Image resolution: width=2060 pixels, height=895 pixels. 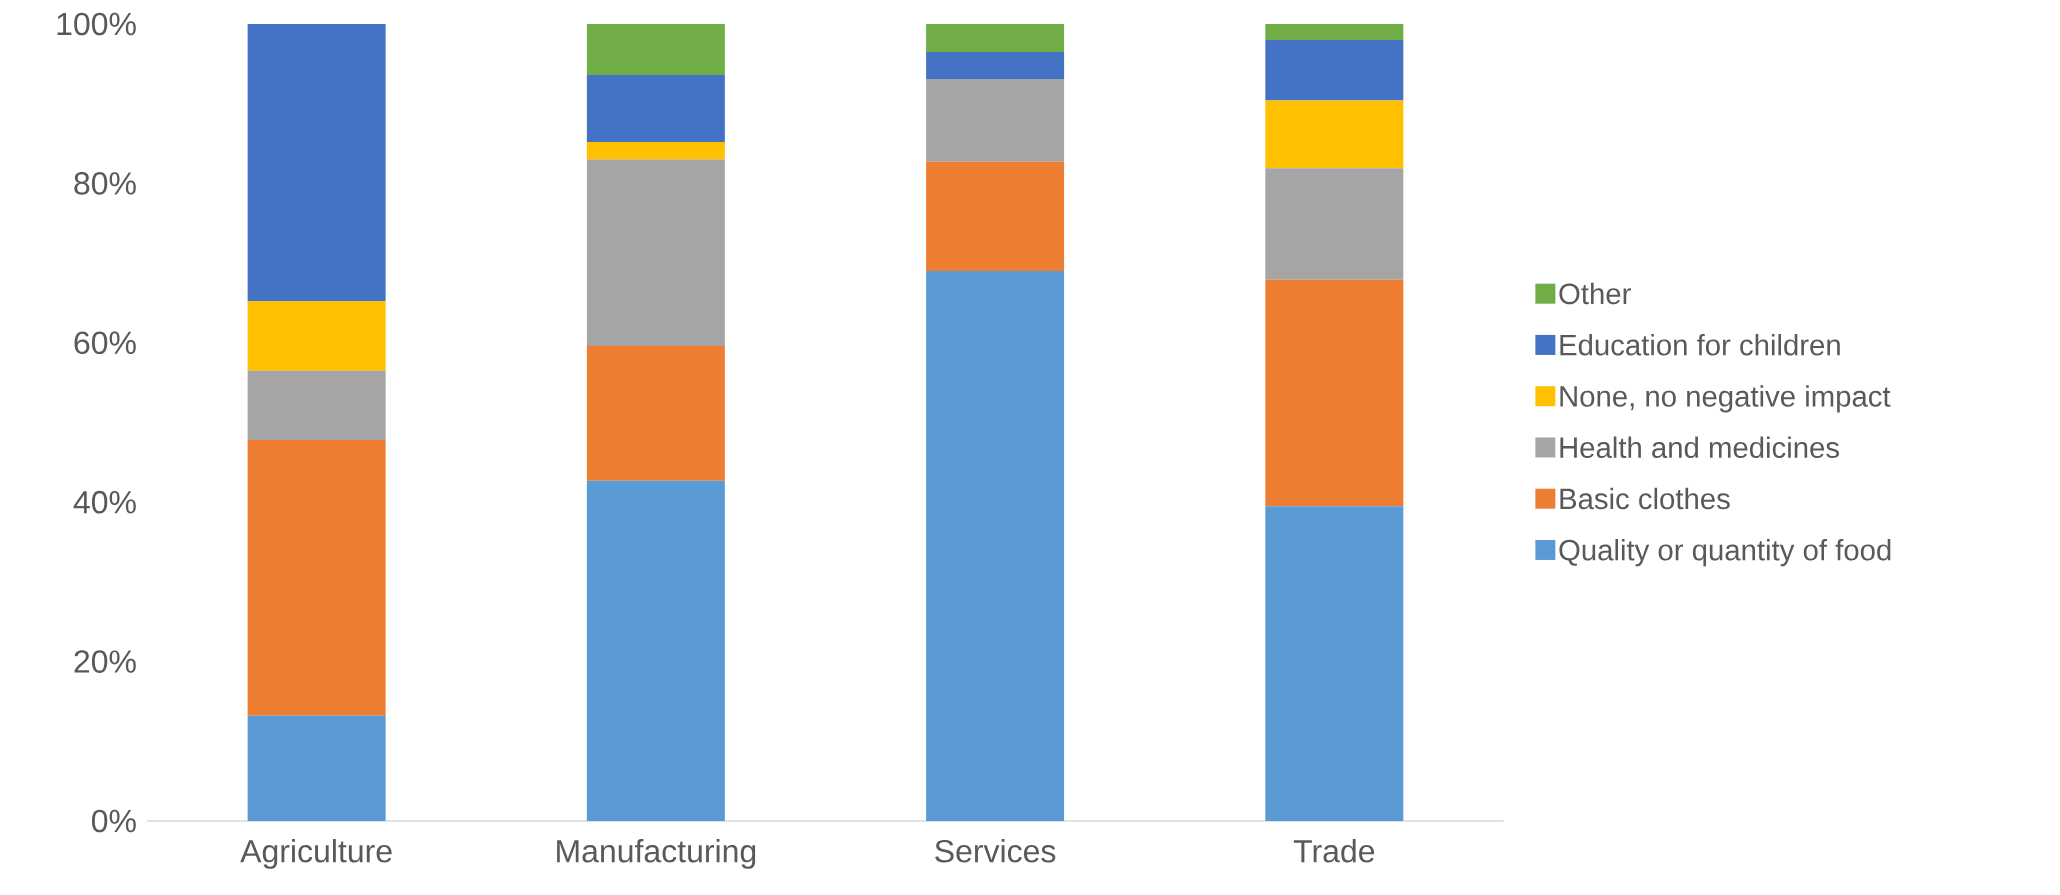 I want to click on legend-label: None, no negative impact, so click(x=1725, y=399).